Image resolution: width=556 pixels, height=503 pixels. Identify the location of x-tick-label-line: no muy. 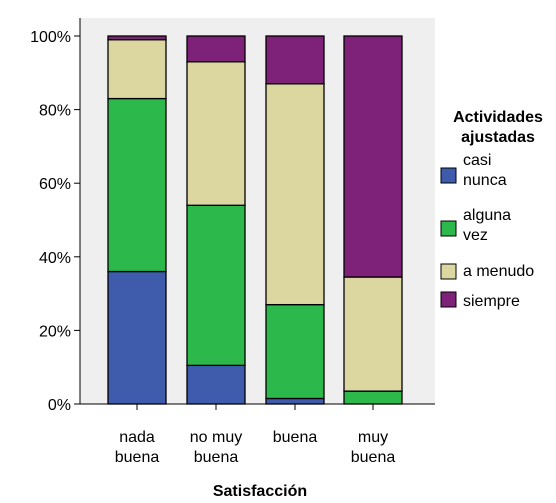
(216, 437).